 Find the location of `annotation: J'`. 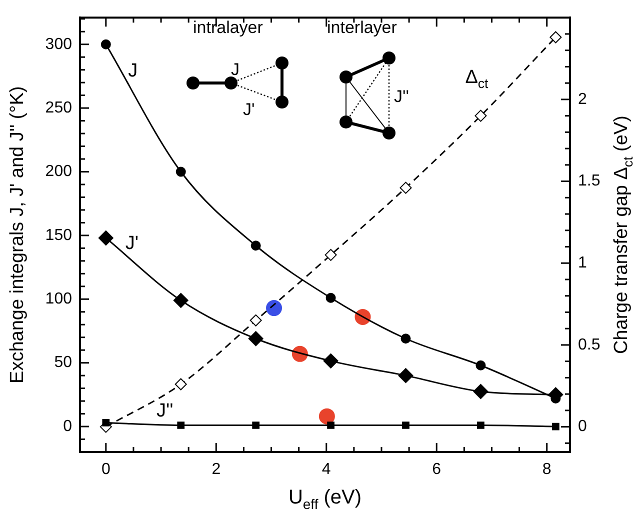

annotation: J' is located at coordinates (249, 110).